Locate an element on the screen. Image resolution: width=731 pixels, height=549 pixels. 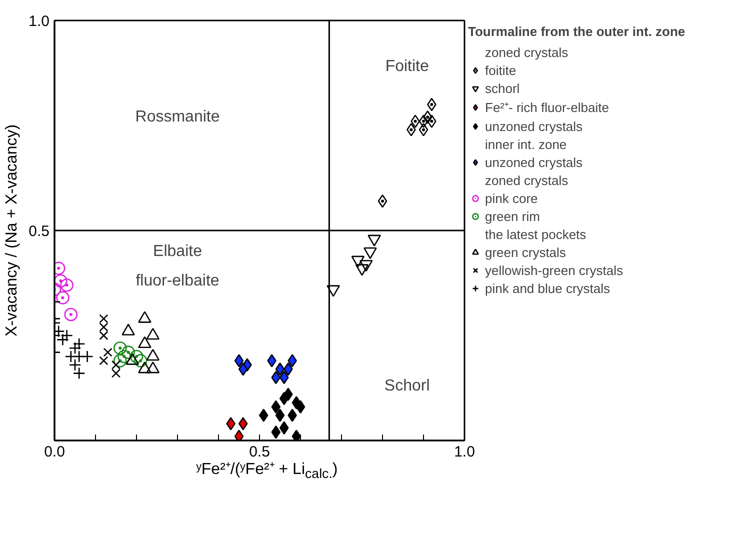
legend-label: foitite is located at coordinates (500, 70).